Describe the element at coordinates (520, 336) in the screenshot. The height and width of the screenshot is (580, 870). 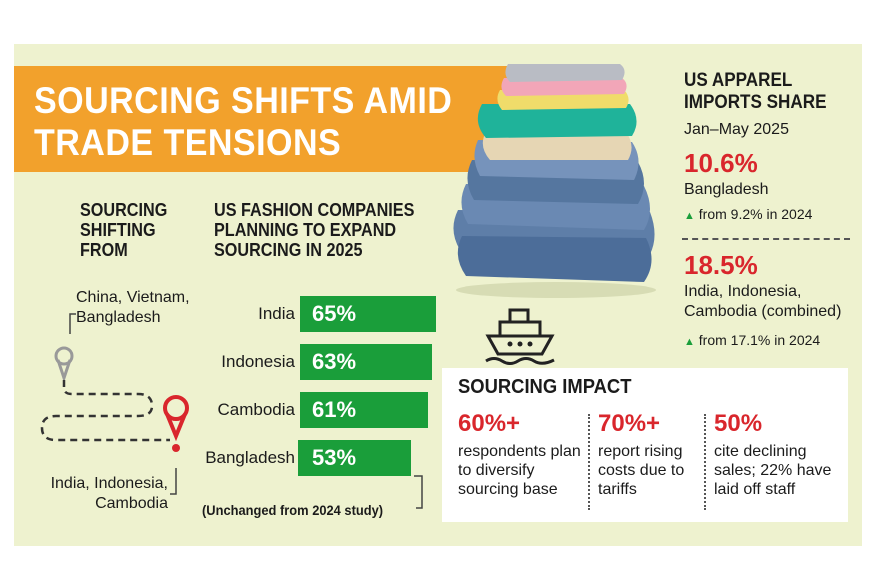
I see `ship-icon` at that location.